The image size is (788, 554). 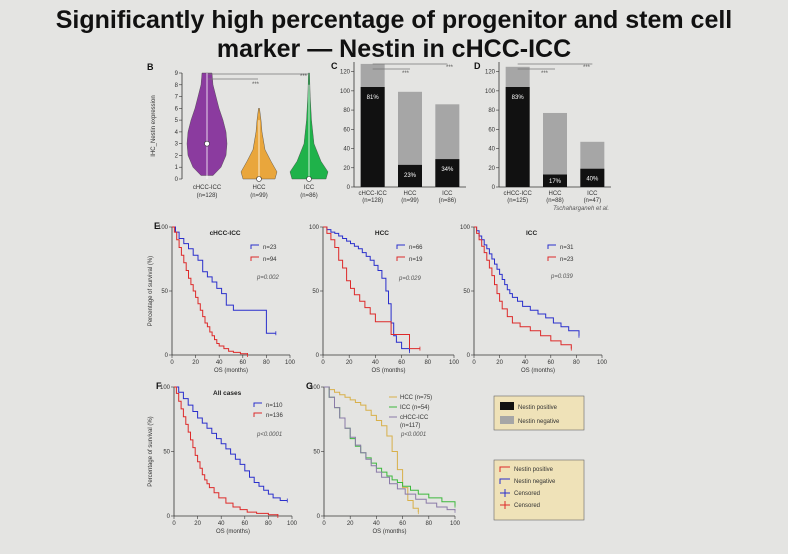 What do you see at coordinates (334, 66) in the screenshot?
I see `panel-letter: C` at bounding box center [334, 66].